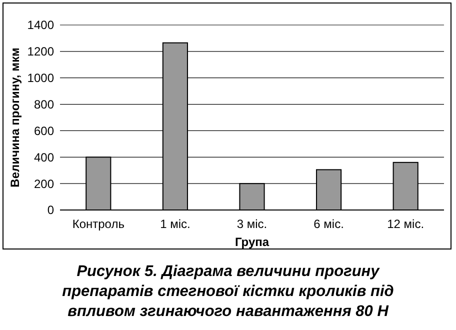 The image size is (456, 330). I want to click on x-tick-label: Контроль, so click(98, 224).